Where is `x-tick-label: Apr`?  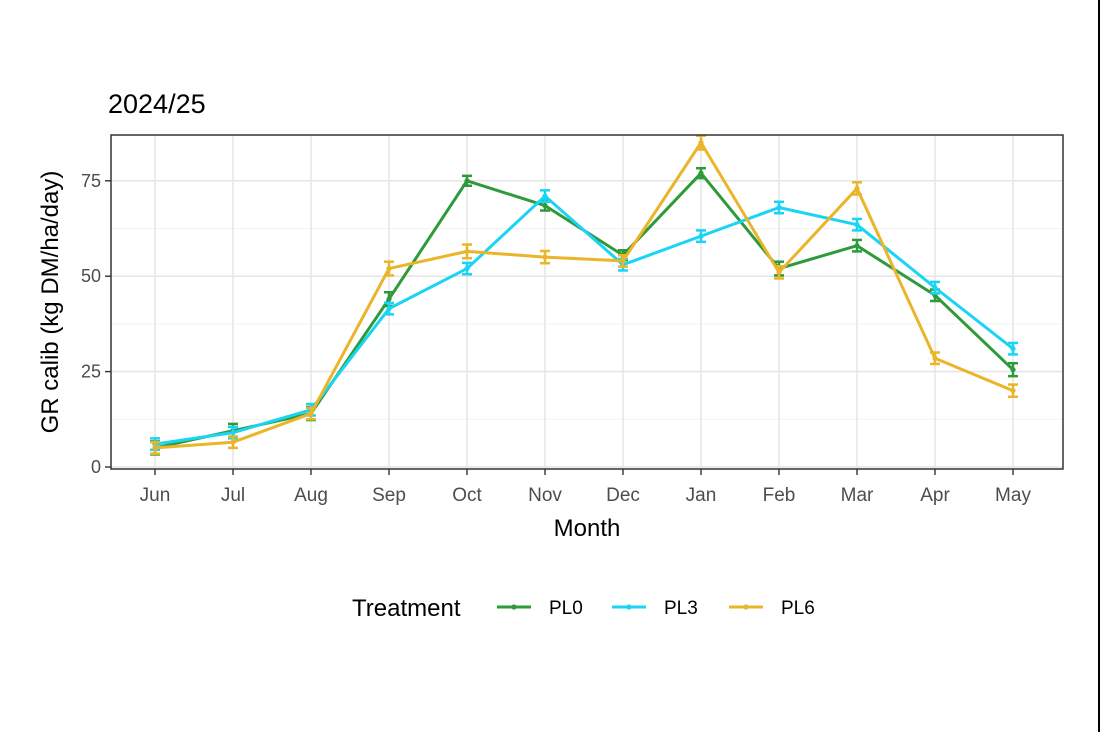
x-tick-label: Apr is located at coordinates (935, 495).